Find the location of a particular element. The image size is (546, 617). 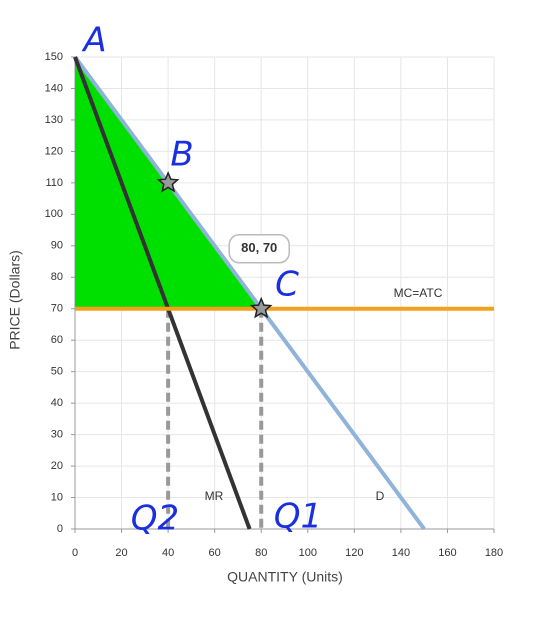

y-tick-label: 20 is located at coordinates (57, 466).